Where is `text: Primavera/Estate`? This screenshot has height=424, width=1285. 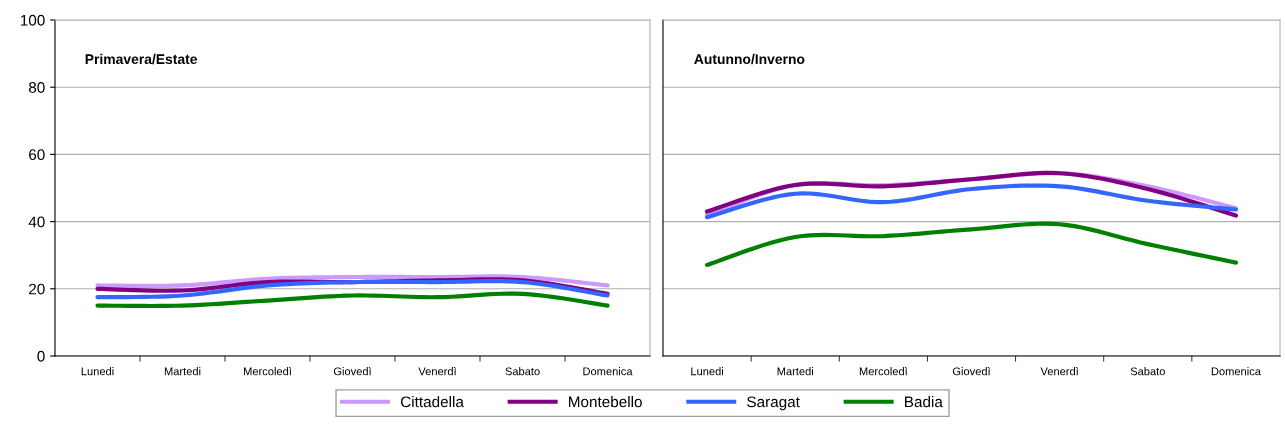 text: Primavera/Estate is located at coordinates (141, 59).